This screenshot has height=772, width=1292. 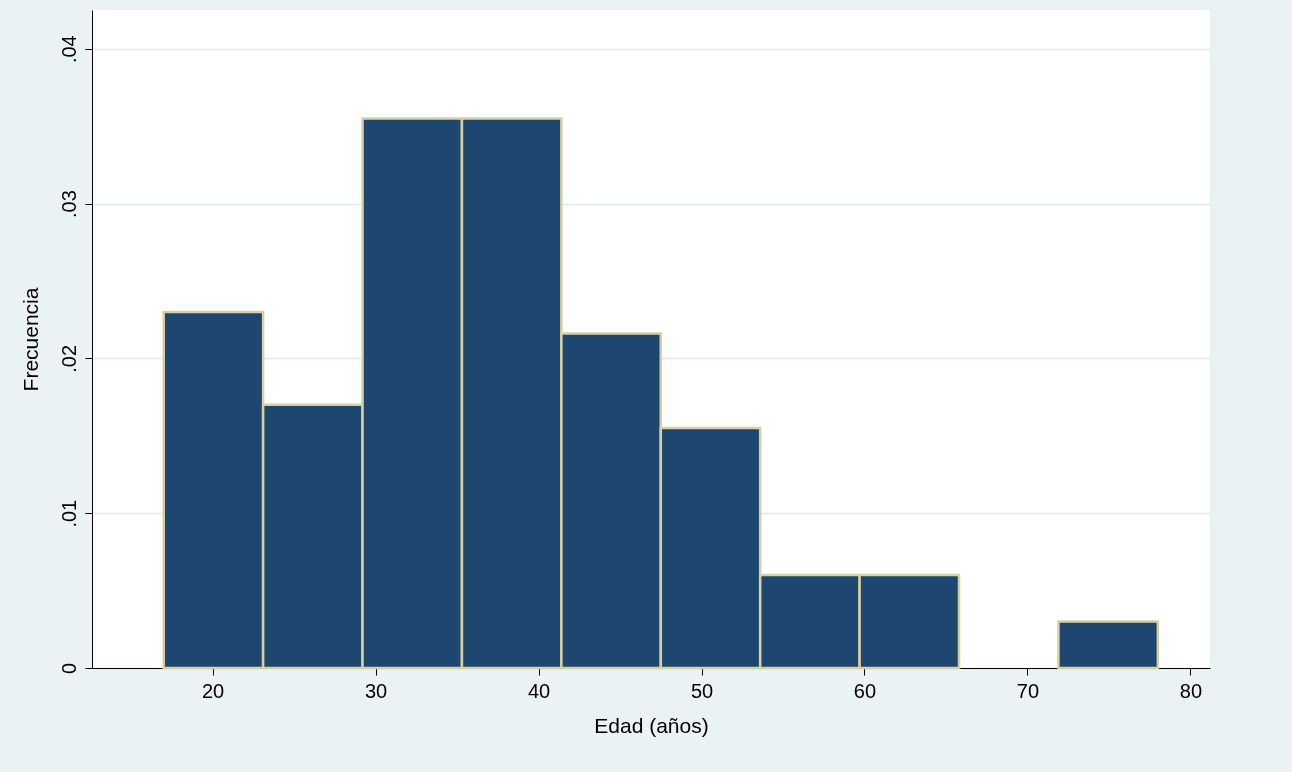 What do you see at coordinates (539, 690) in the screenshot?
I see `x-tick-label: 40` at bounding box center [539, 690].